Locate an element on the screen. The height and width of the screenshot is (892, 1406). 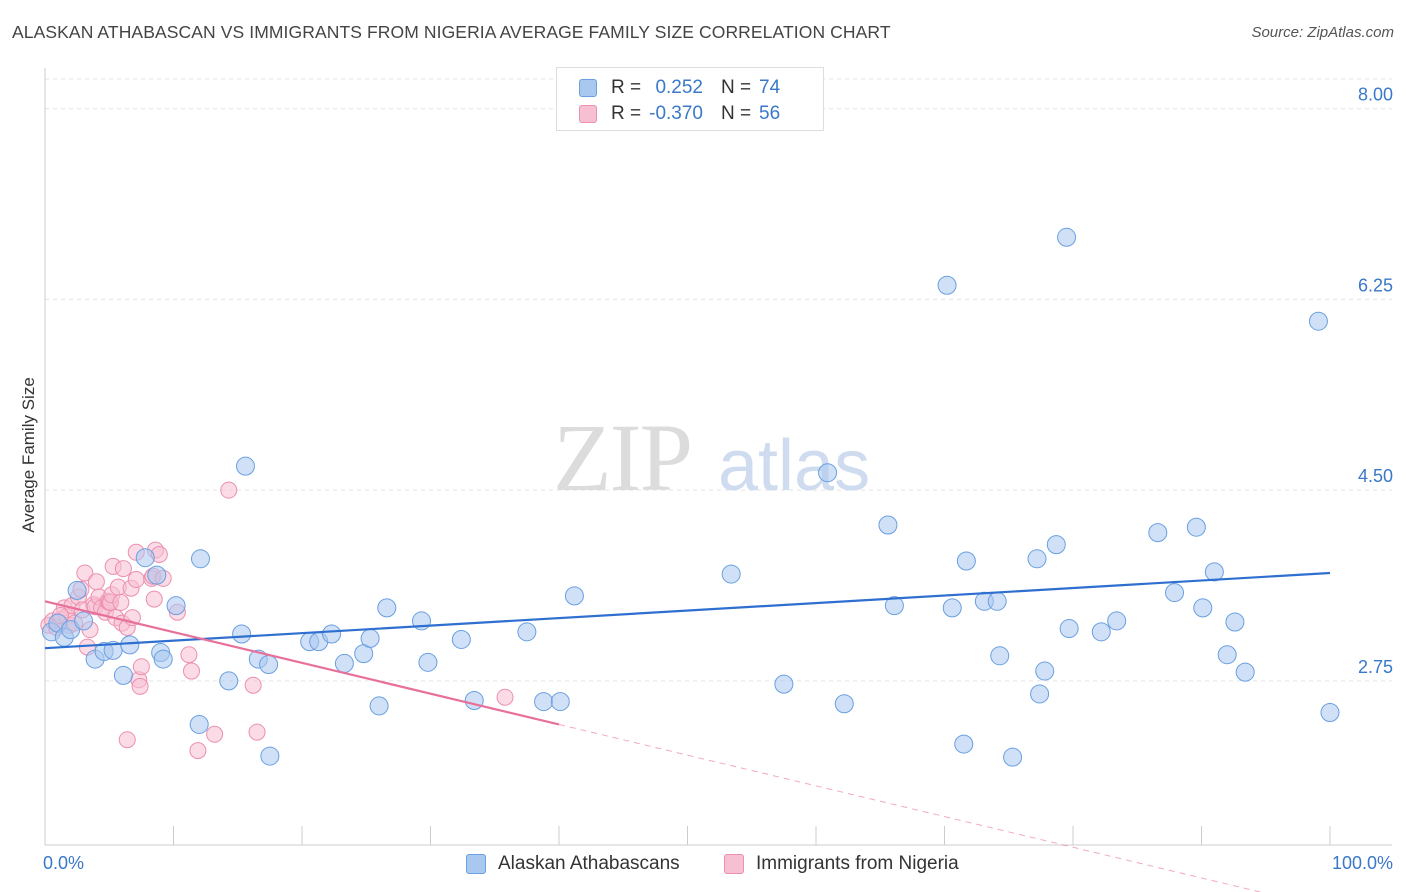
nigeria-trend-extension is located at coordinates (910, 807).